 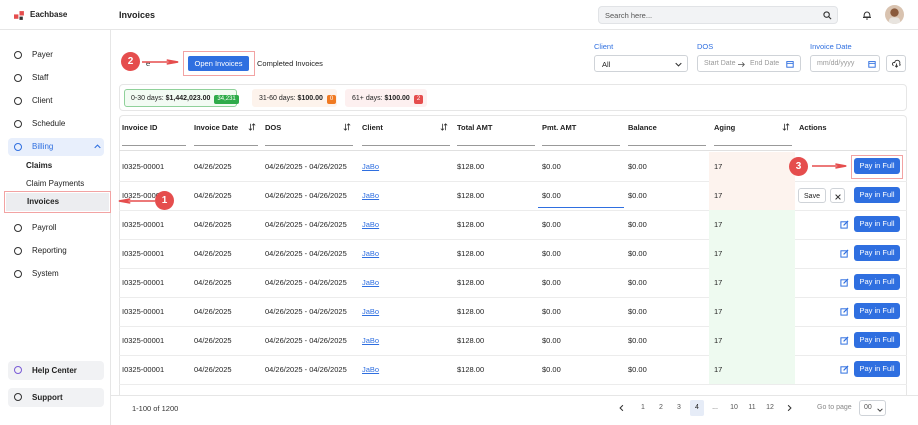 I want to click on select-chevron-svg, so click(x=678, y=64).